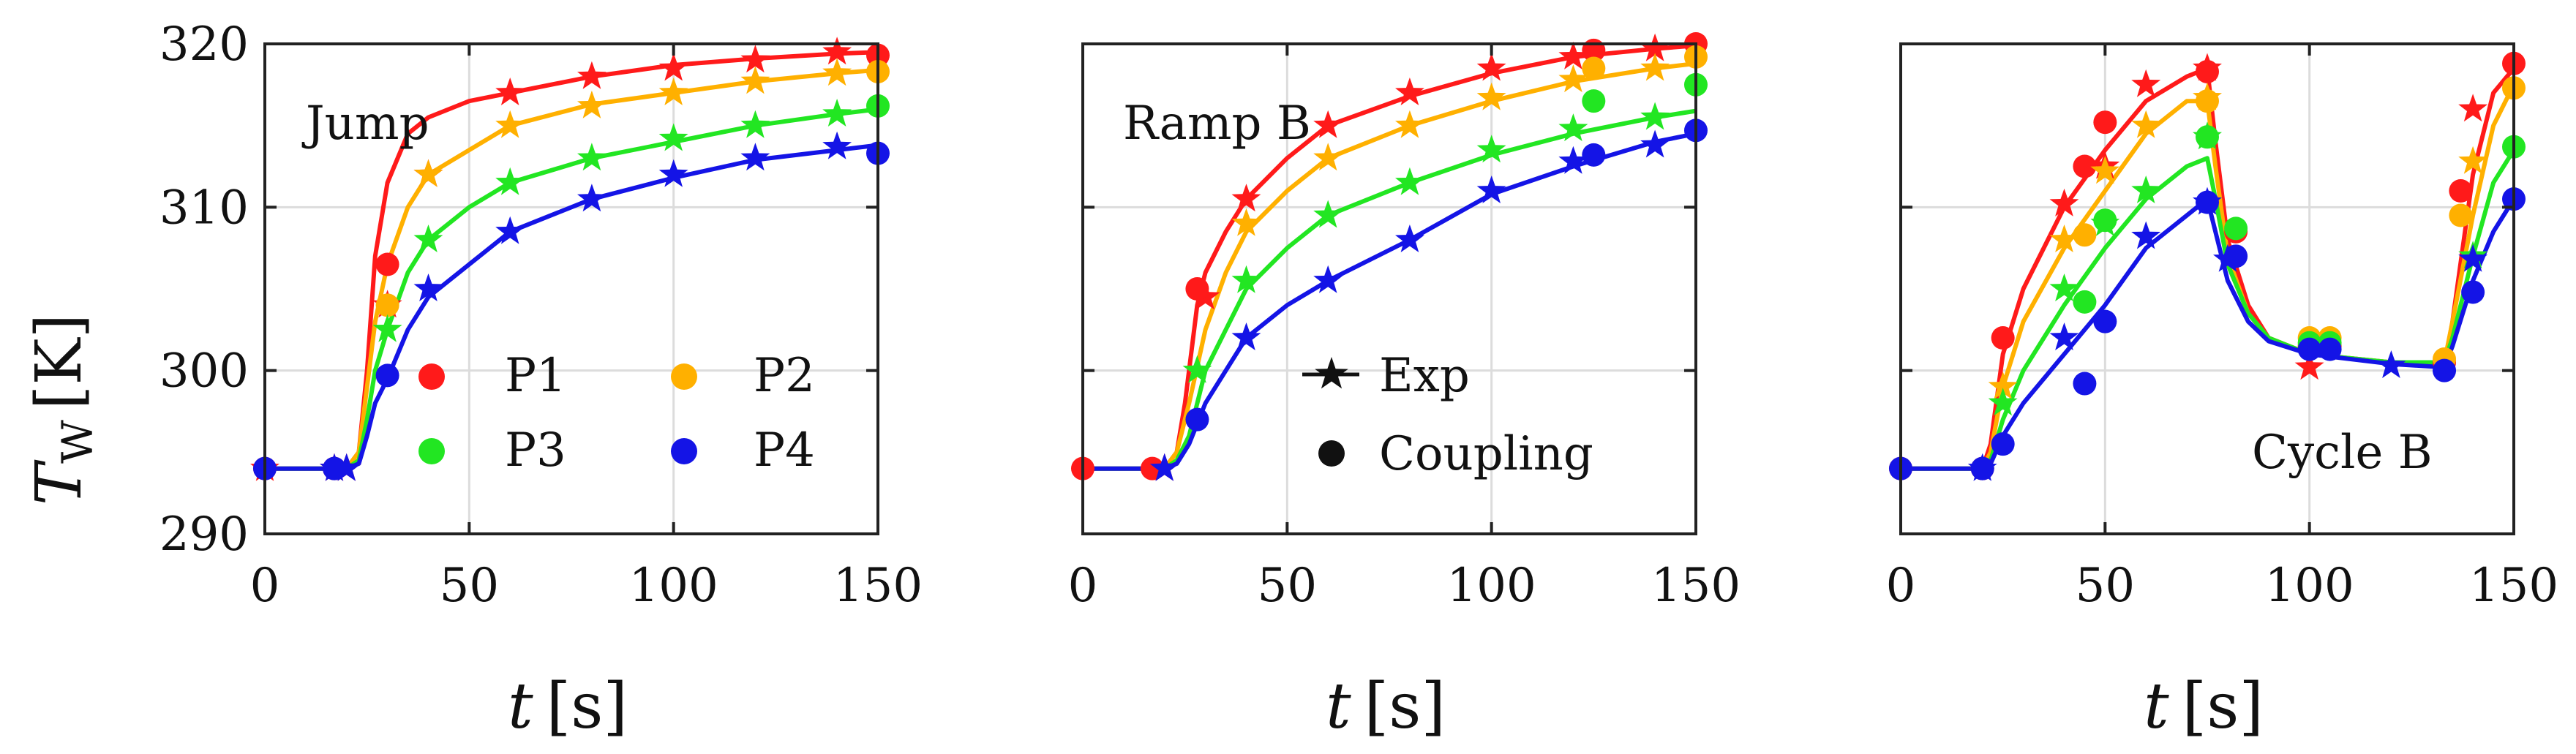 Image resolution: width=2576 pixels, height=754 pixels. Describe the element at coordinates (1424, 376) in the screenshot. I see `legend-exp-label: Exp` at that location.